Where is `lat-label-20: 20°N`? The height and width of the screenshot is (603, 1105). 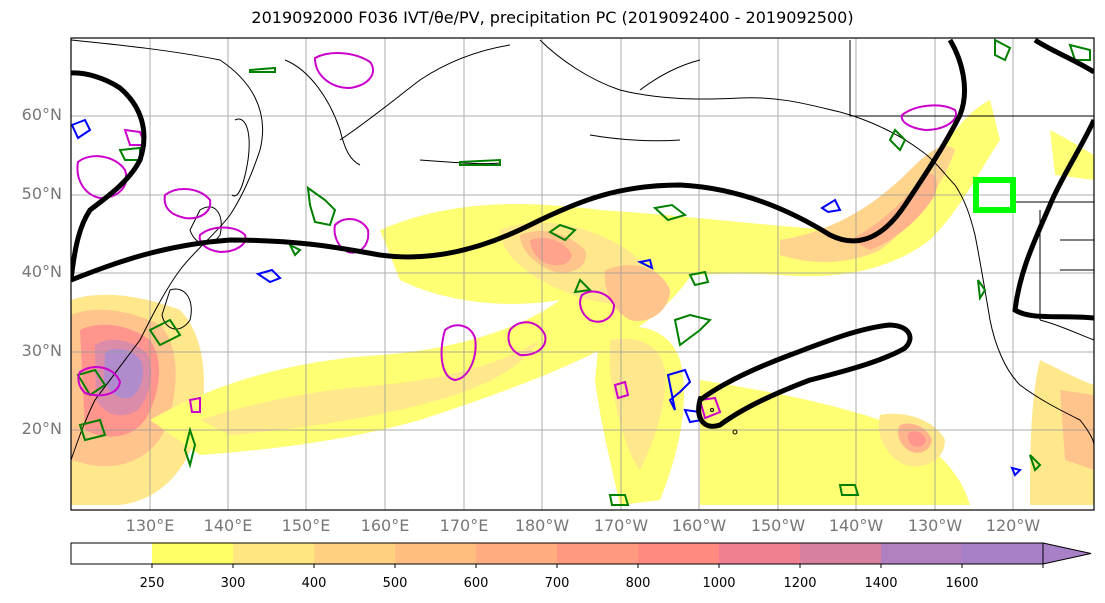 lat-label-20: 20°N is located at coordinates (41, 428).